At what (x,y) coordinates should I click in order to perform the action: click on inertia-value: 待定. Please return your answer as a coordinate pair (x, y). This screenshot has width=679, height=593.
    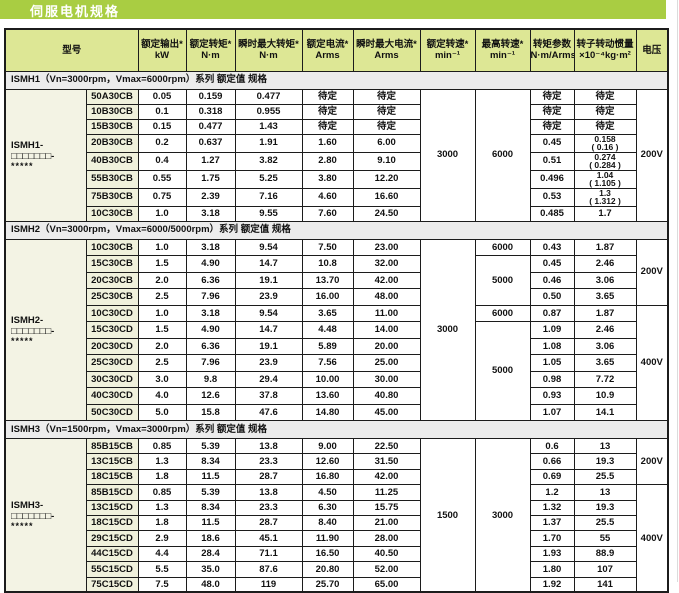
    Looking at the image, I should click on (605, 96).